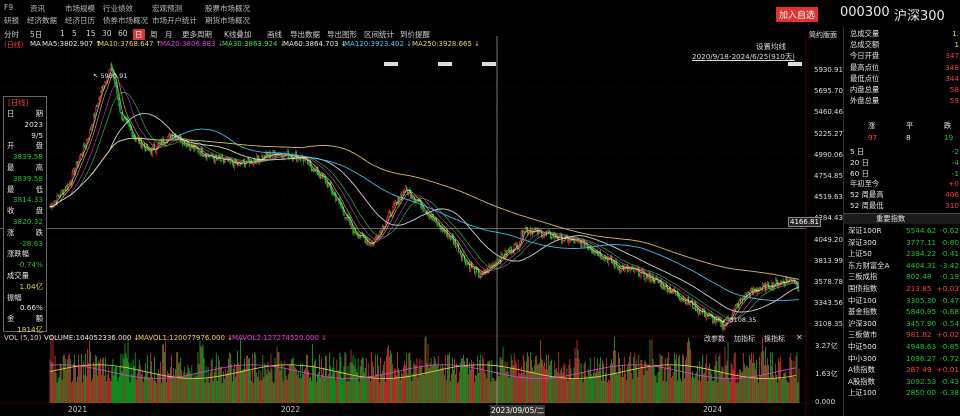 The image size is (960, 416). Describe the element at coordinates (78, 409) in the screenshot. I see `time-label-2021: 2021` at that location.